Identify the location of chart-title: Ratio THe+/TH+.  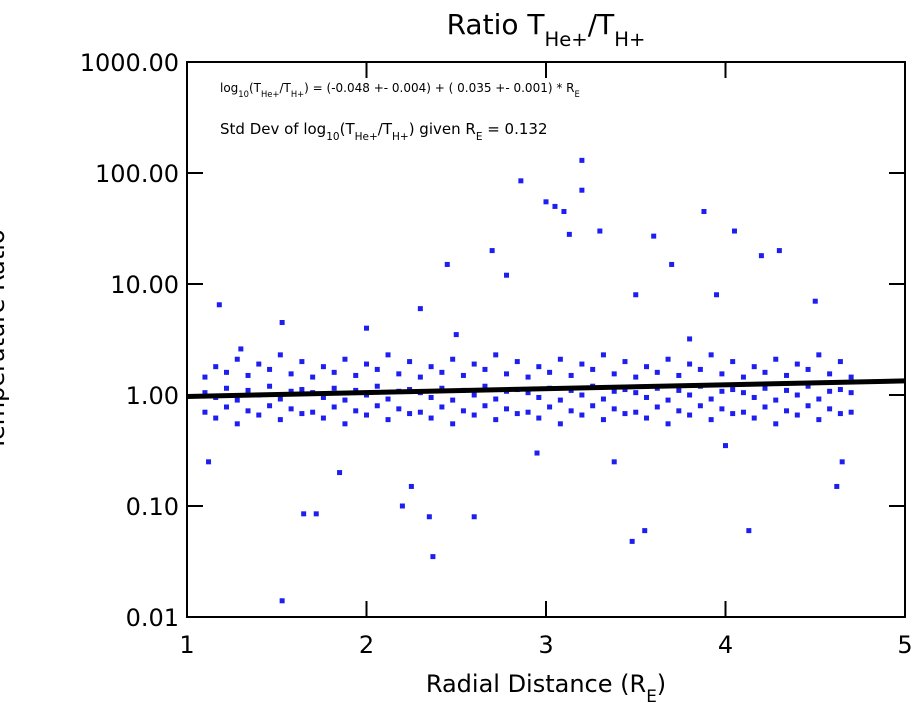
(546, 29).